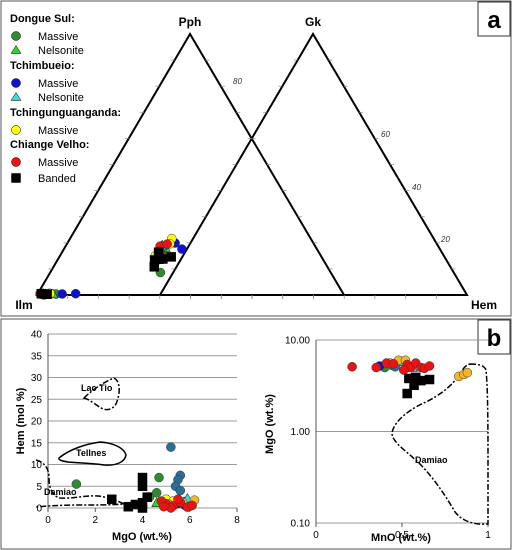  I want to click on left-ytick-label: 35, so click(37, 356).